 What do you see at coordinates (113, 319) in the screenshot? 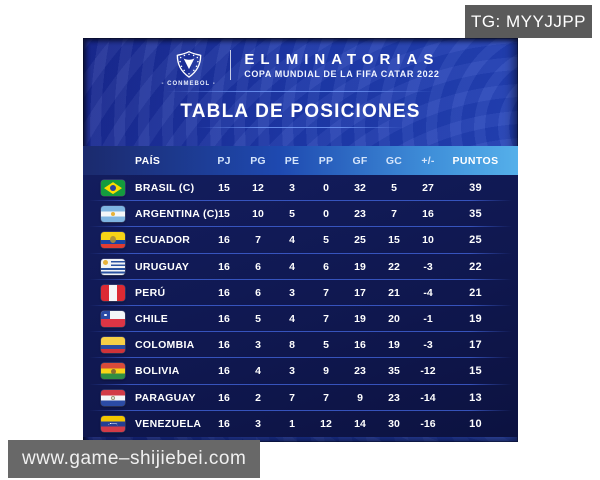
I see `flag-cl-icon` at bounding box center [113, 319].